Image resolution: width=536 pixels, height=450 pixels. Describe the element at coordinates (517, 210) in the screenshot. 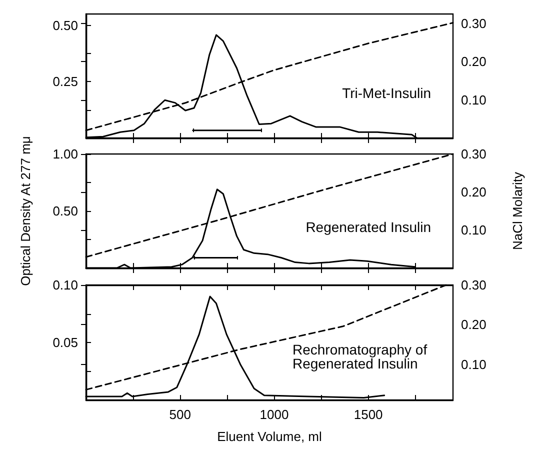

I see `y2-axis-title: NaCl Molarity` at that location.